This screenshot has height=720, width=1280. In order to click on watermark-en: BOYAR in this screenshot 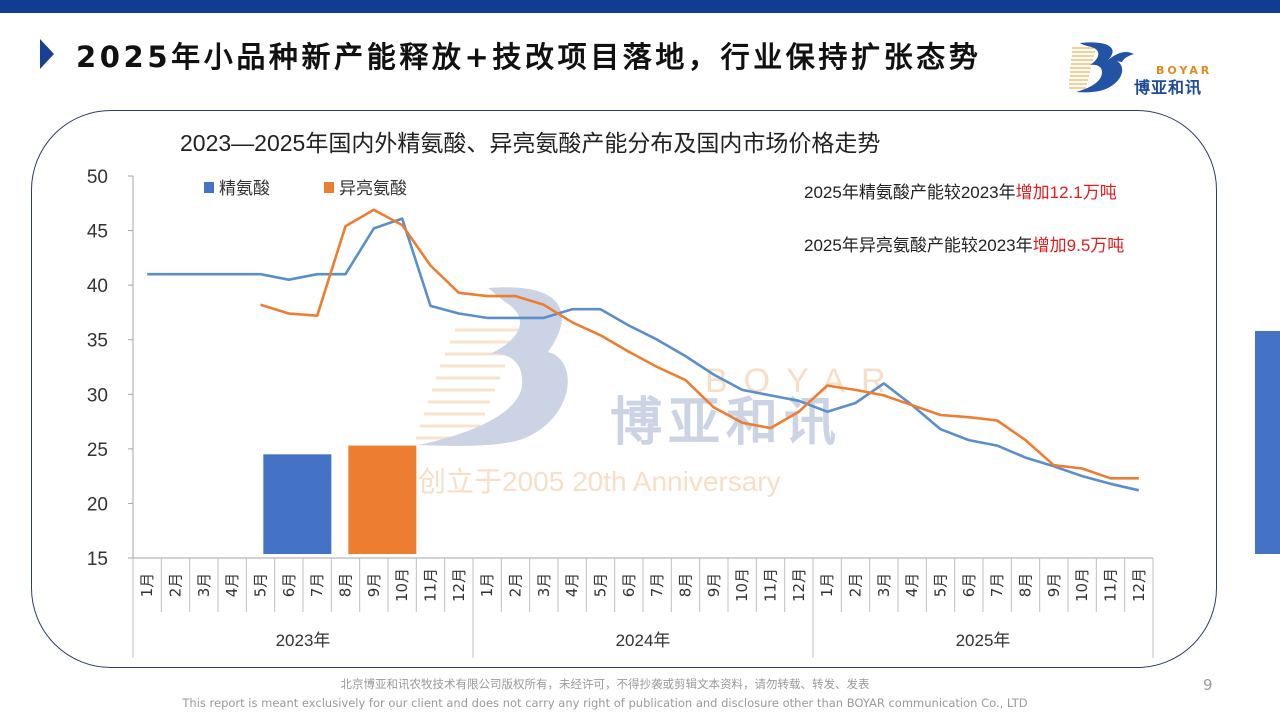, I will do `click(803, 381)`.